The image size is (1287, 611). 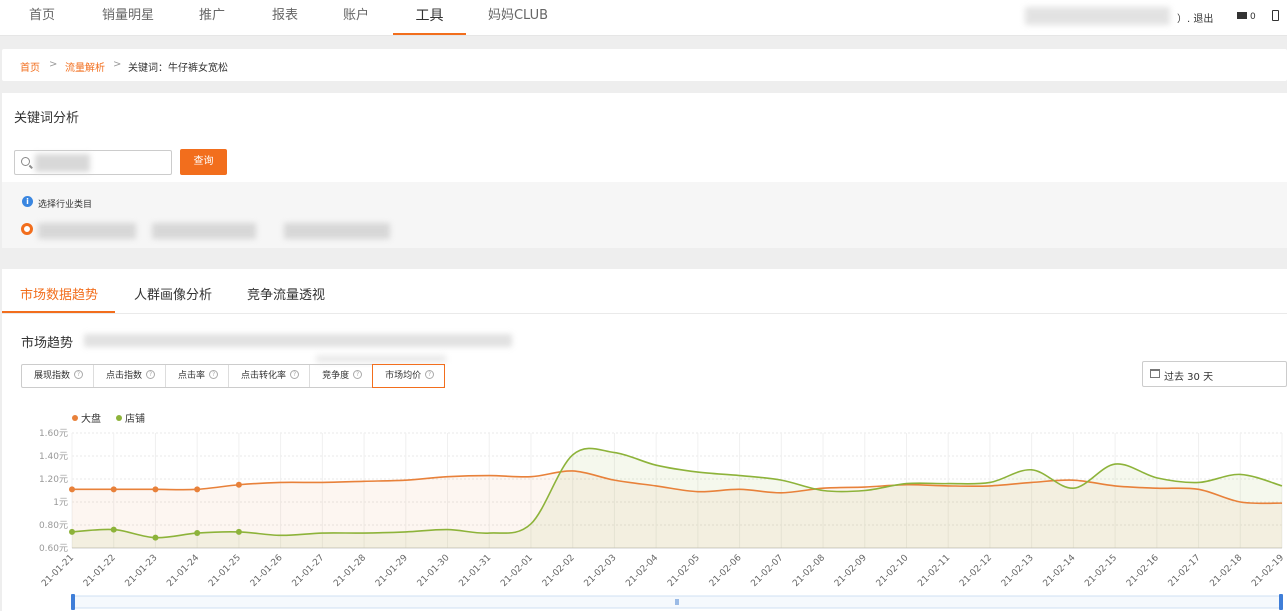 I want to click on nav-item-account: 账户, so click(x=355, y=15).